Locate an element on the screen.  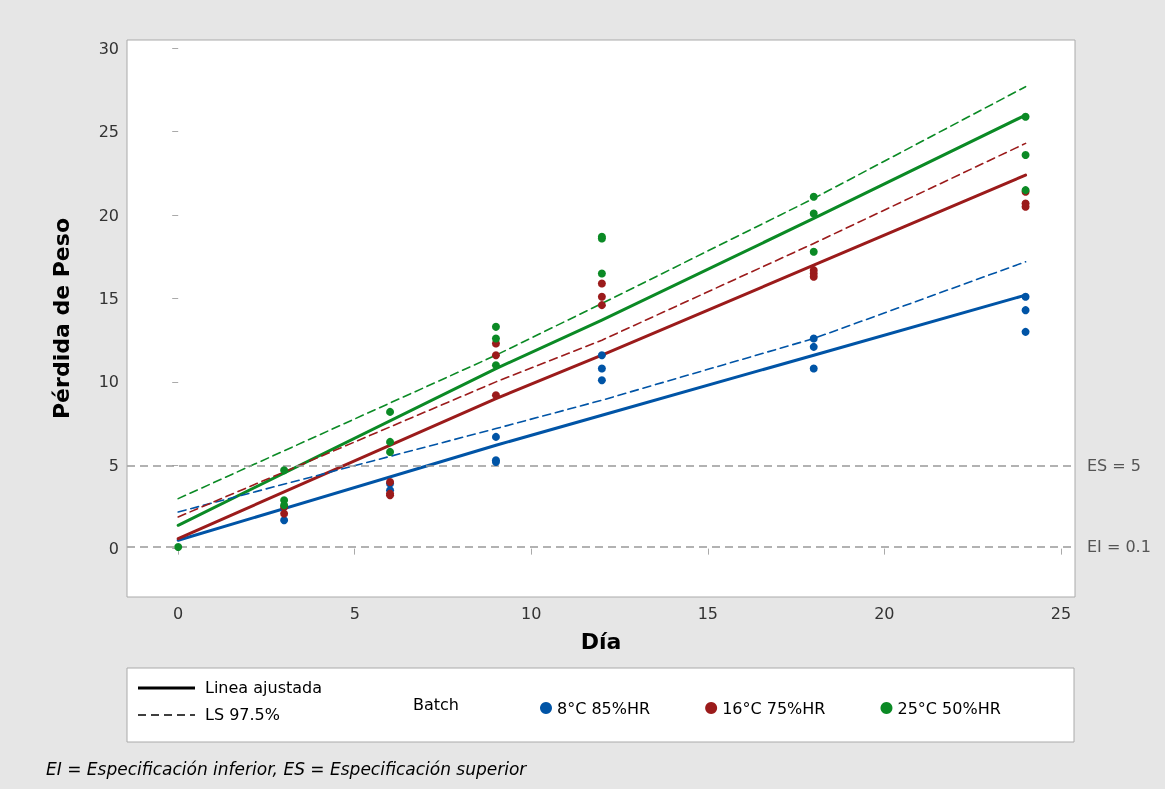
y-tick-label: 10 is located at coordinates (108, 382).